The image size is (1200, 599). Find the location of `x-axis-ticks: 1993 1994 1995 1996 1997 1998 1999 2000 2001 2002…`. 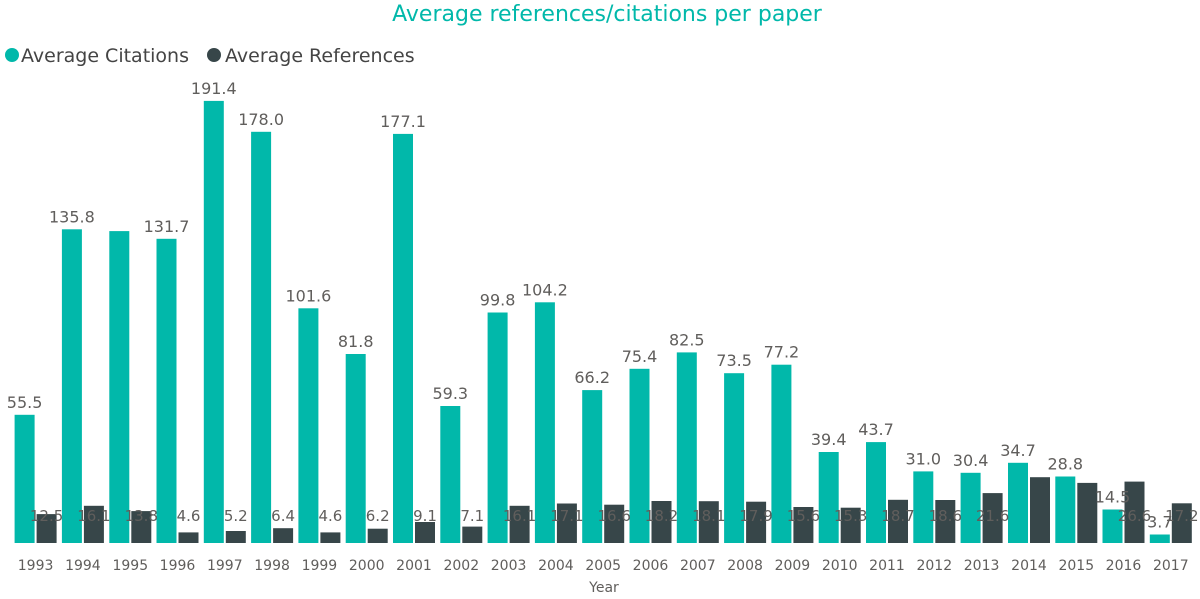

x-axis-ticks: 1993 1994 1995 1996 1997 1998 1999 2000 2001 2002… is located at coordinates (603, 566).